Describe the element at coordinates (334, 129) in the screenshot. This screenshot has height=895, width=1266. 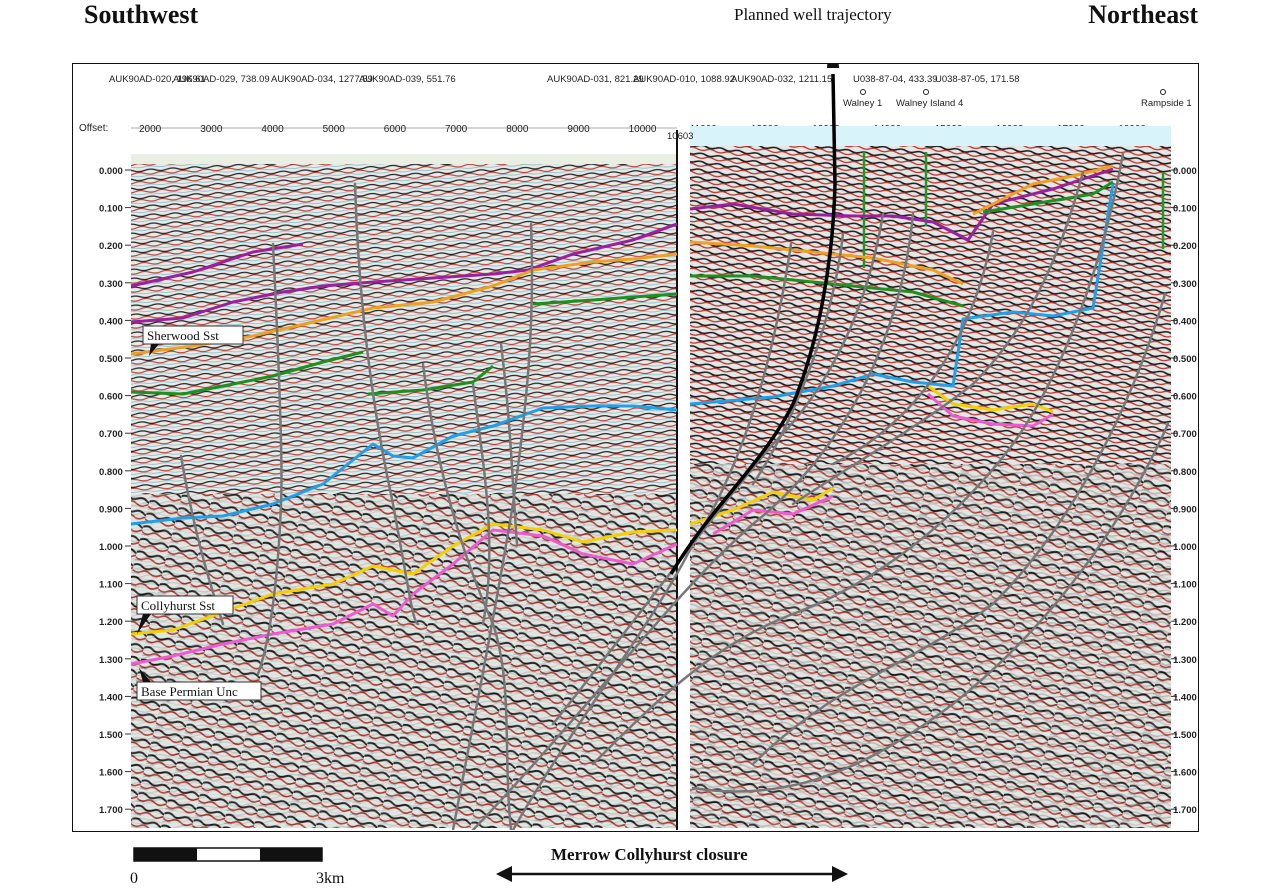
I see `offset-tick-label: 5000` at that location.